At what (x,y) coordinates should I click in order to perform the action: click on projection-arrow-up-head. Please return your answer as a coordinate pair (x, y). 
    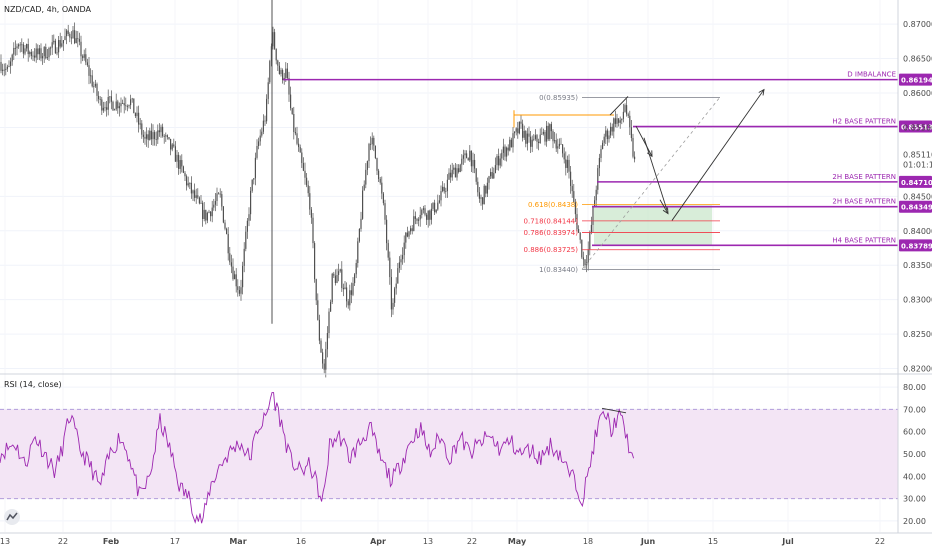
    Looking at the image, I should click on (761, 92).